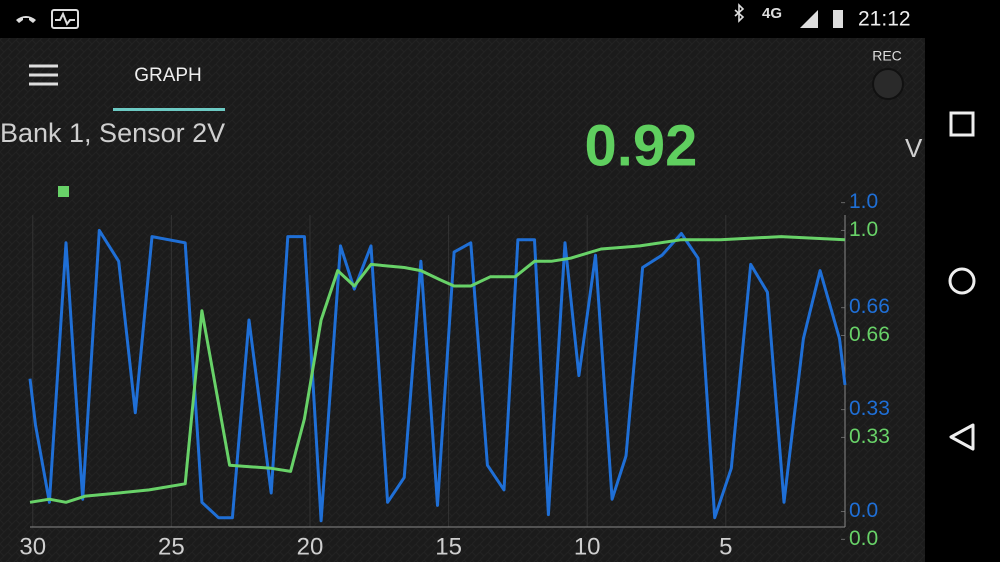 This screenshot has width=1000, height=562. I want to click on status-bar, so click(500, 19).